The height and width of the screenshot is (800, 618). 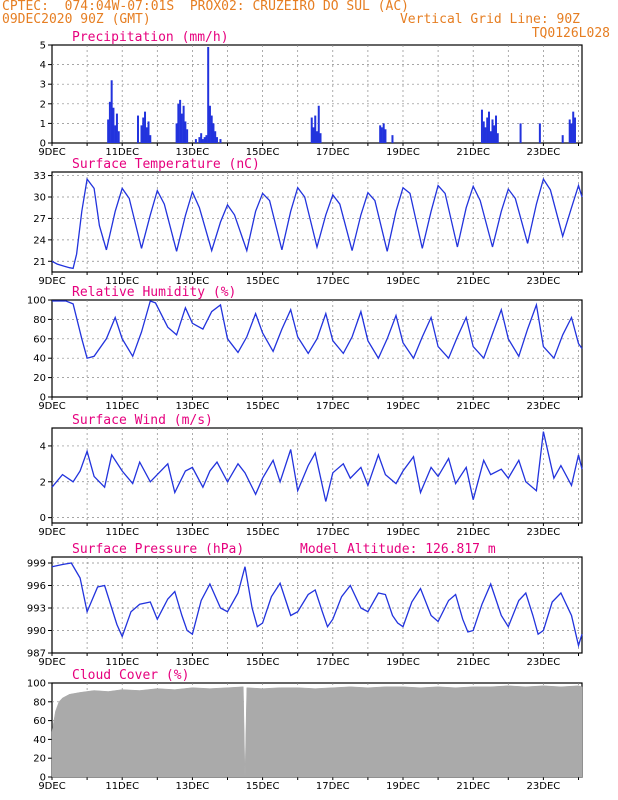 What do you see at coordinates (317, 605) in the screenshot?
I see `plot-frame` at bounding box center [317, 605].